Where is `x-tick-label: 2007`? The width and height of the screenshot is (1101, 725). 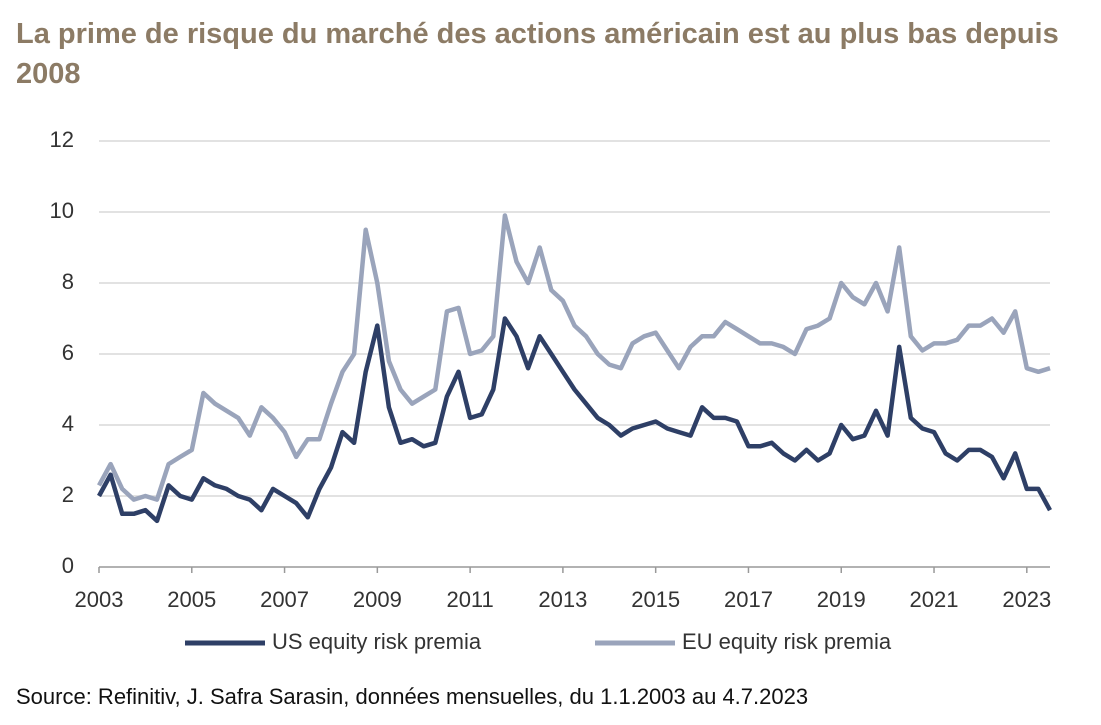 x-tick-label: 2007 is located at coordinates (284, 599).